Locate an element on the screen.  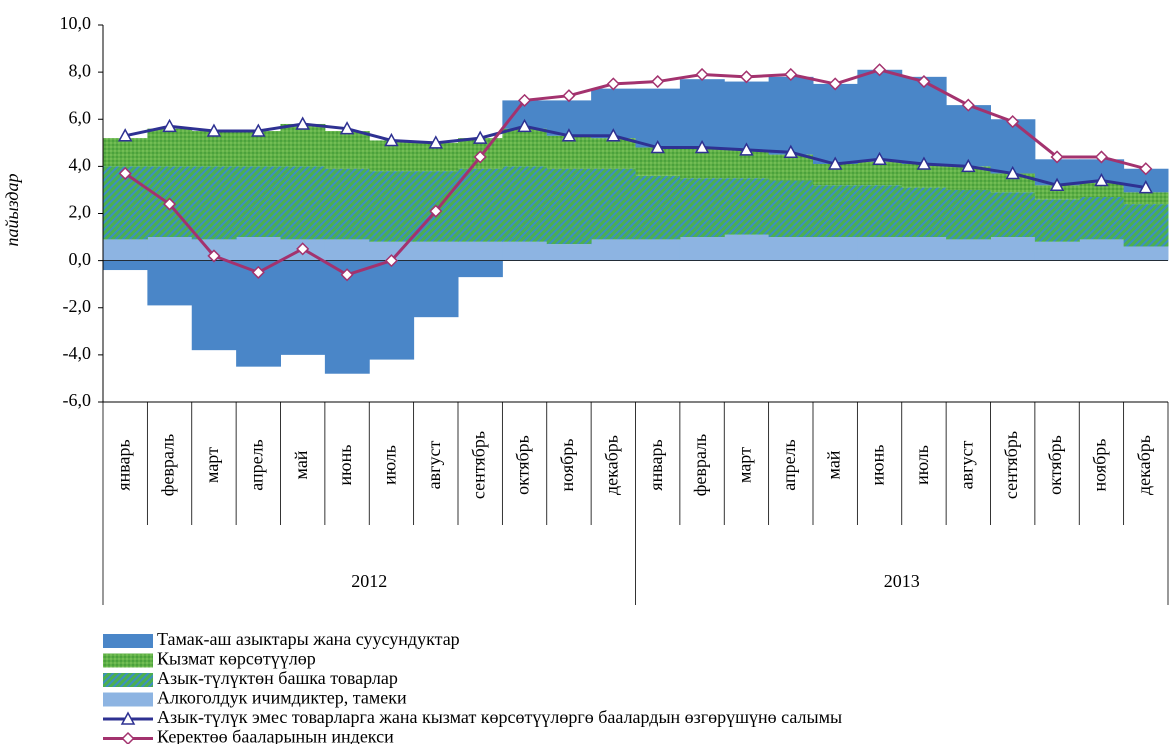
x-tick-label: ноябрь is located at coordinates (567, 465).